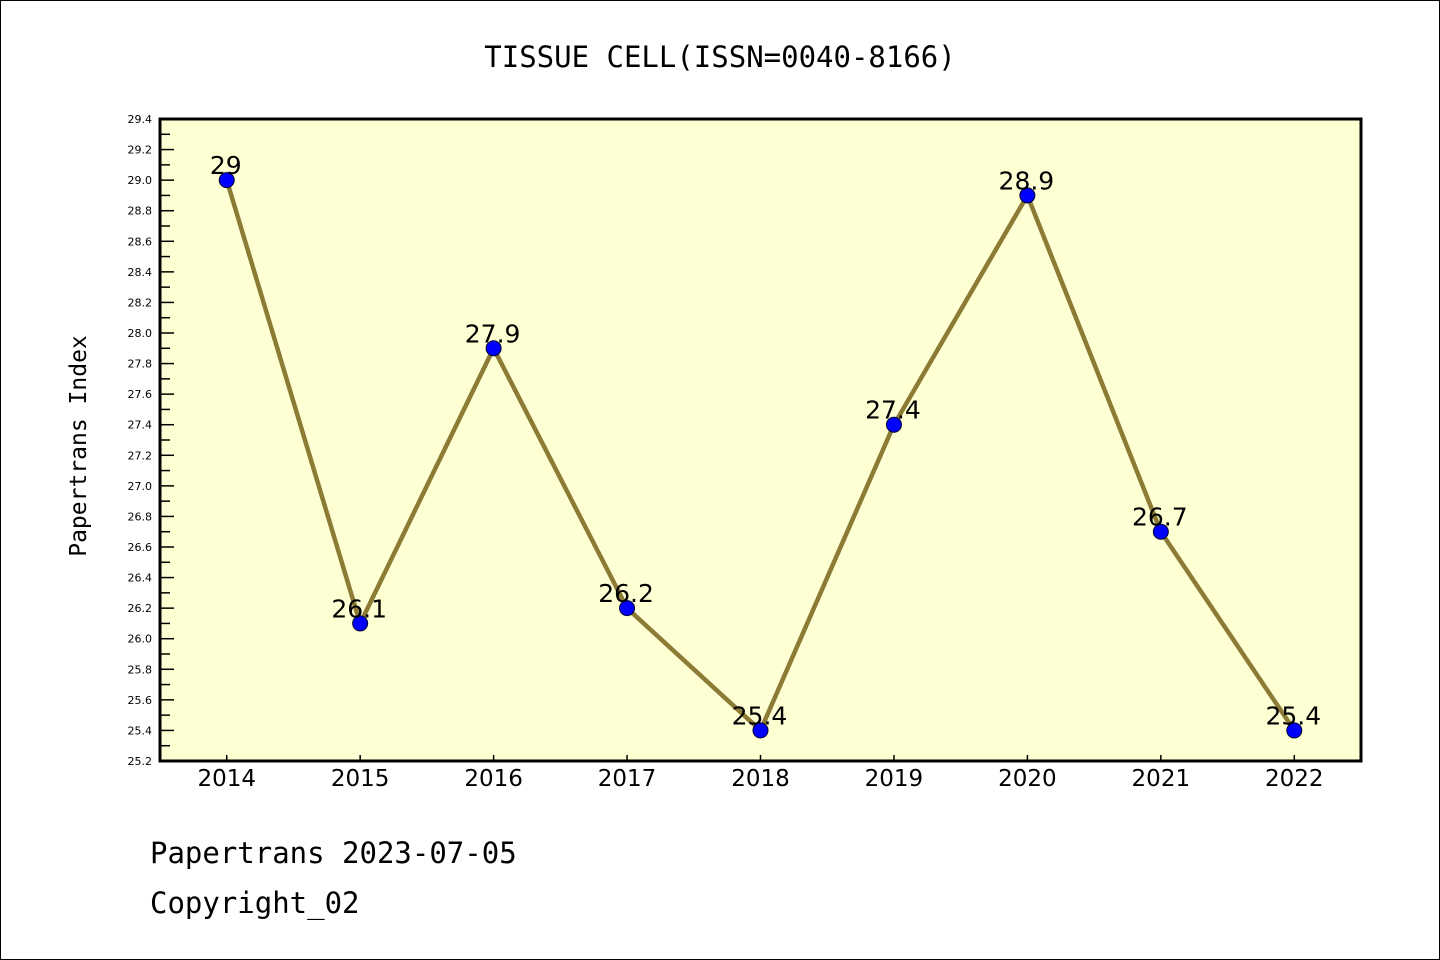 Image resolution: width=1440 pixels, height=960 pixels. What do you see at coordinates (760, 779) in the screenshot?
I see `x-tick-label: 2018` at bounding box center [760, 779].